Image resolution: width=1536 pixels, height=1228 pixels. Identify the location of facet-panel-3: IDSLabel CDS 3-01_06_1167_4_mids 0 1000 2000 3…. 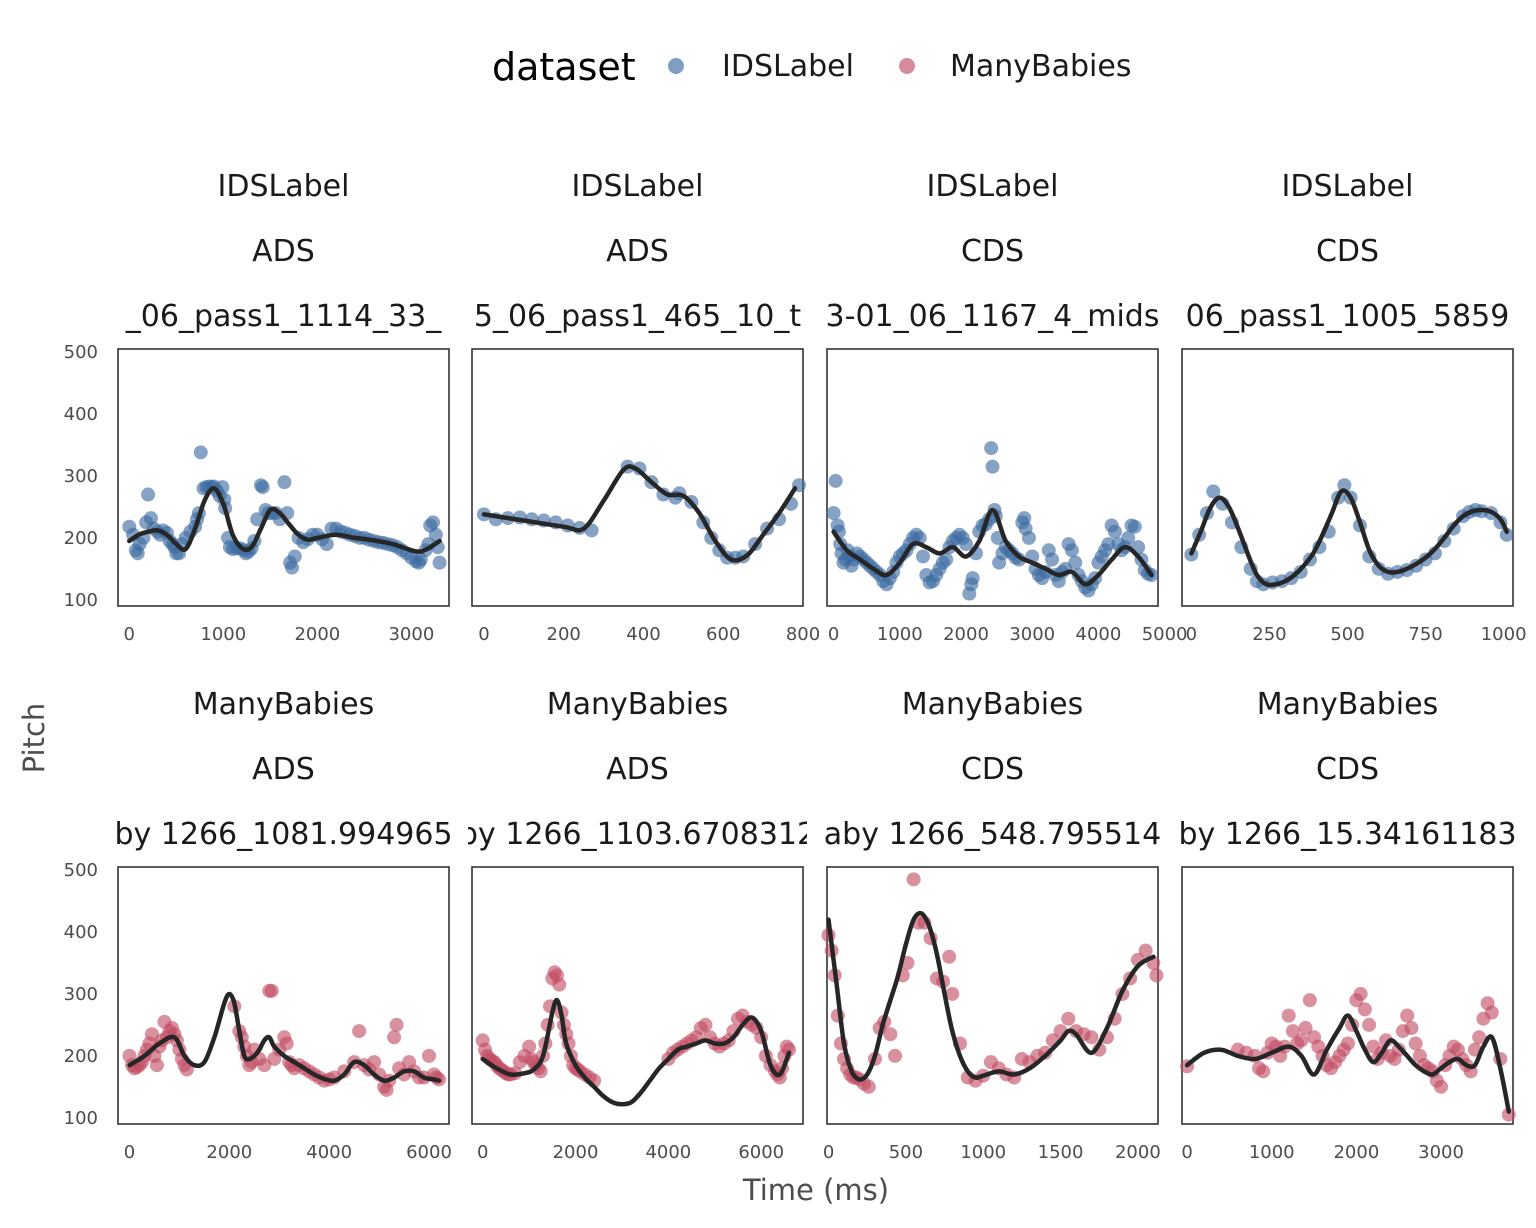
(1007, 407).